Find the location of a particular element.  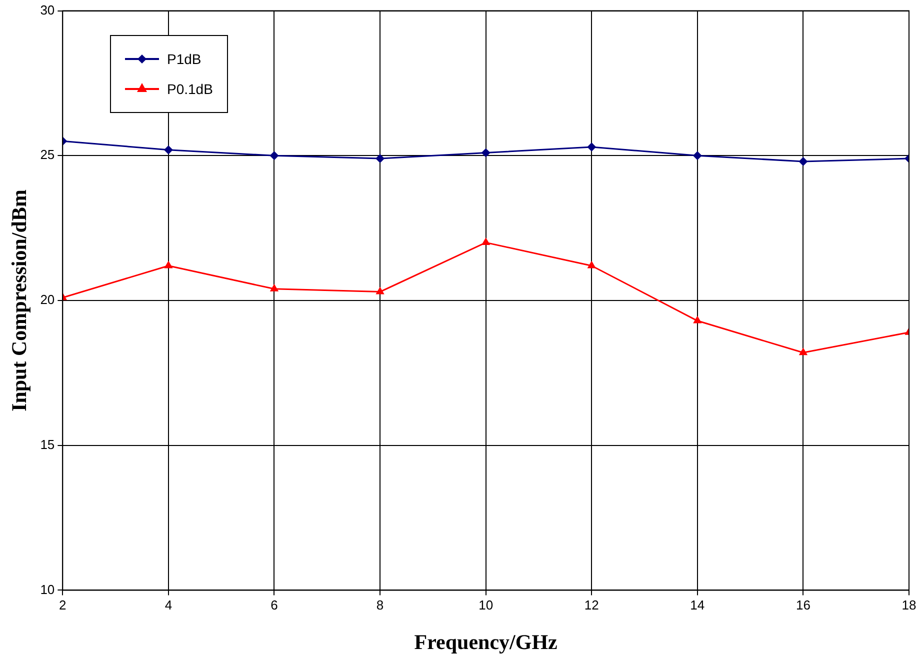

legend-label: P0.1dB is located at coordinates (190, 89).